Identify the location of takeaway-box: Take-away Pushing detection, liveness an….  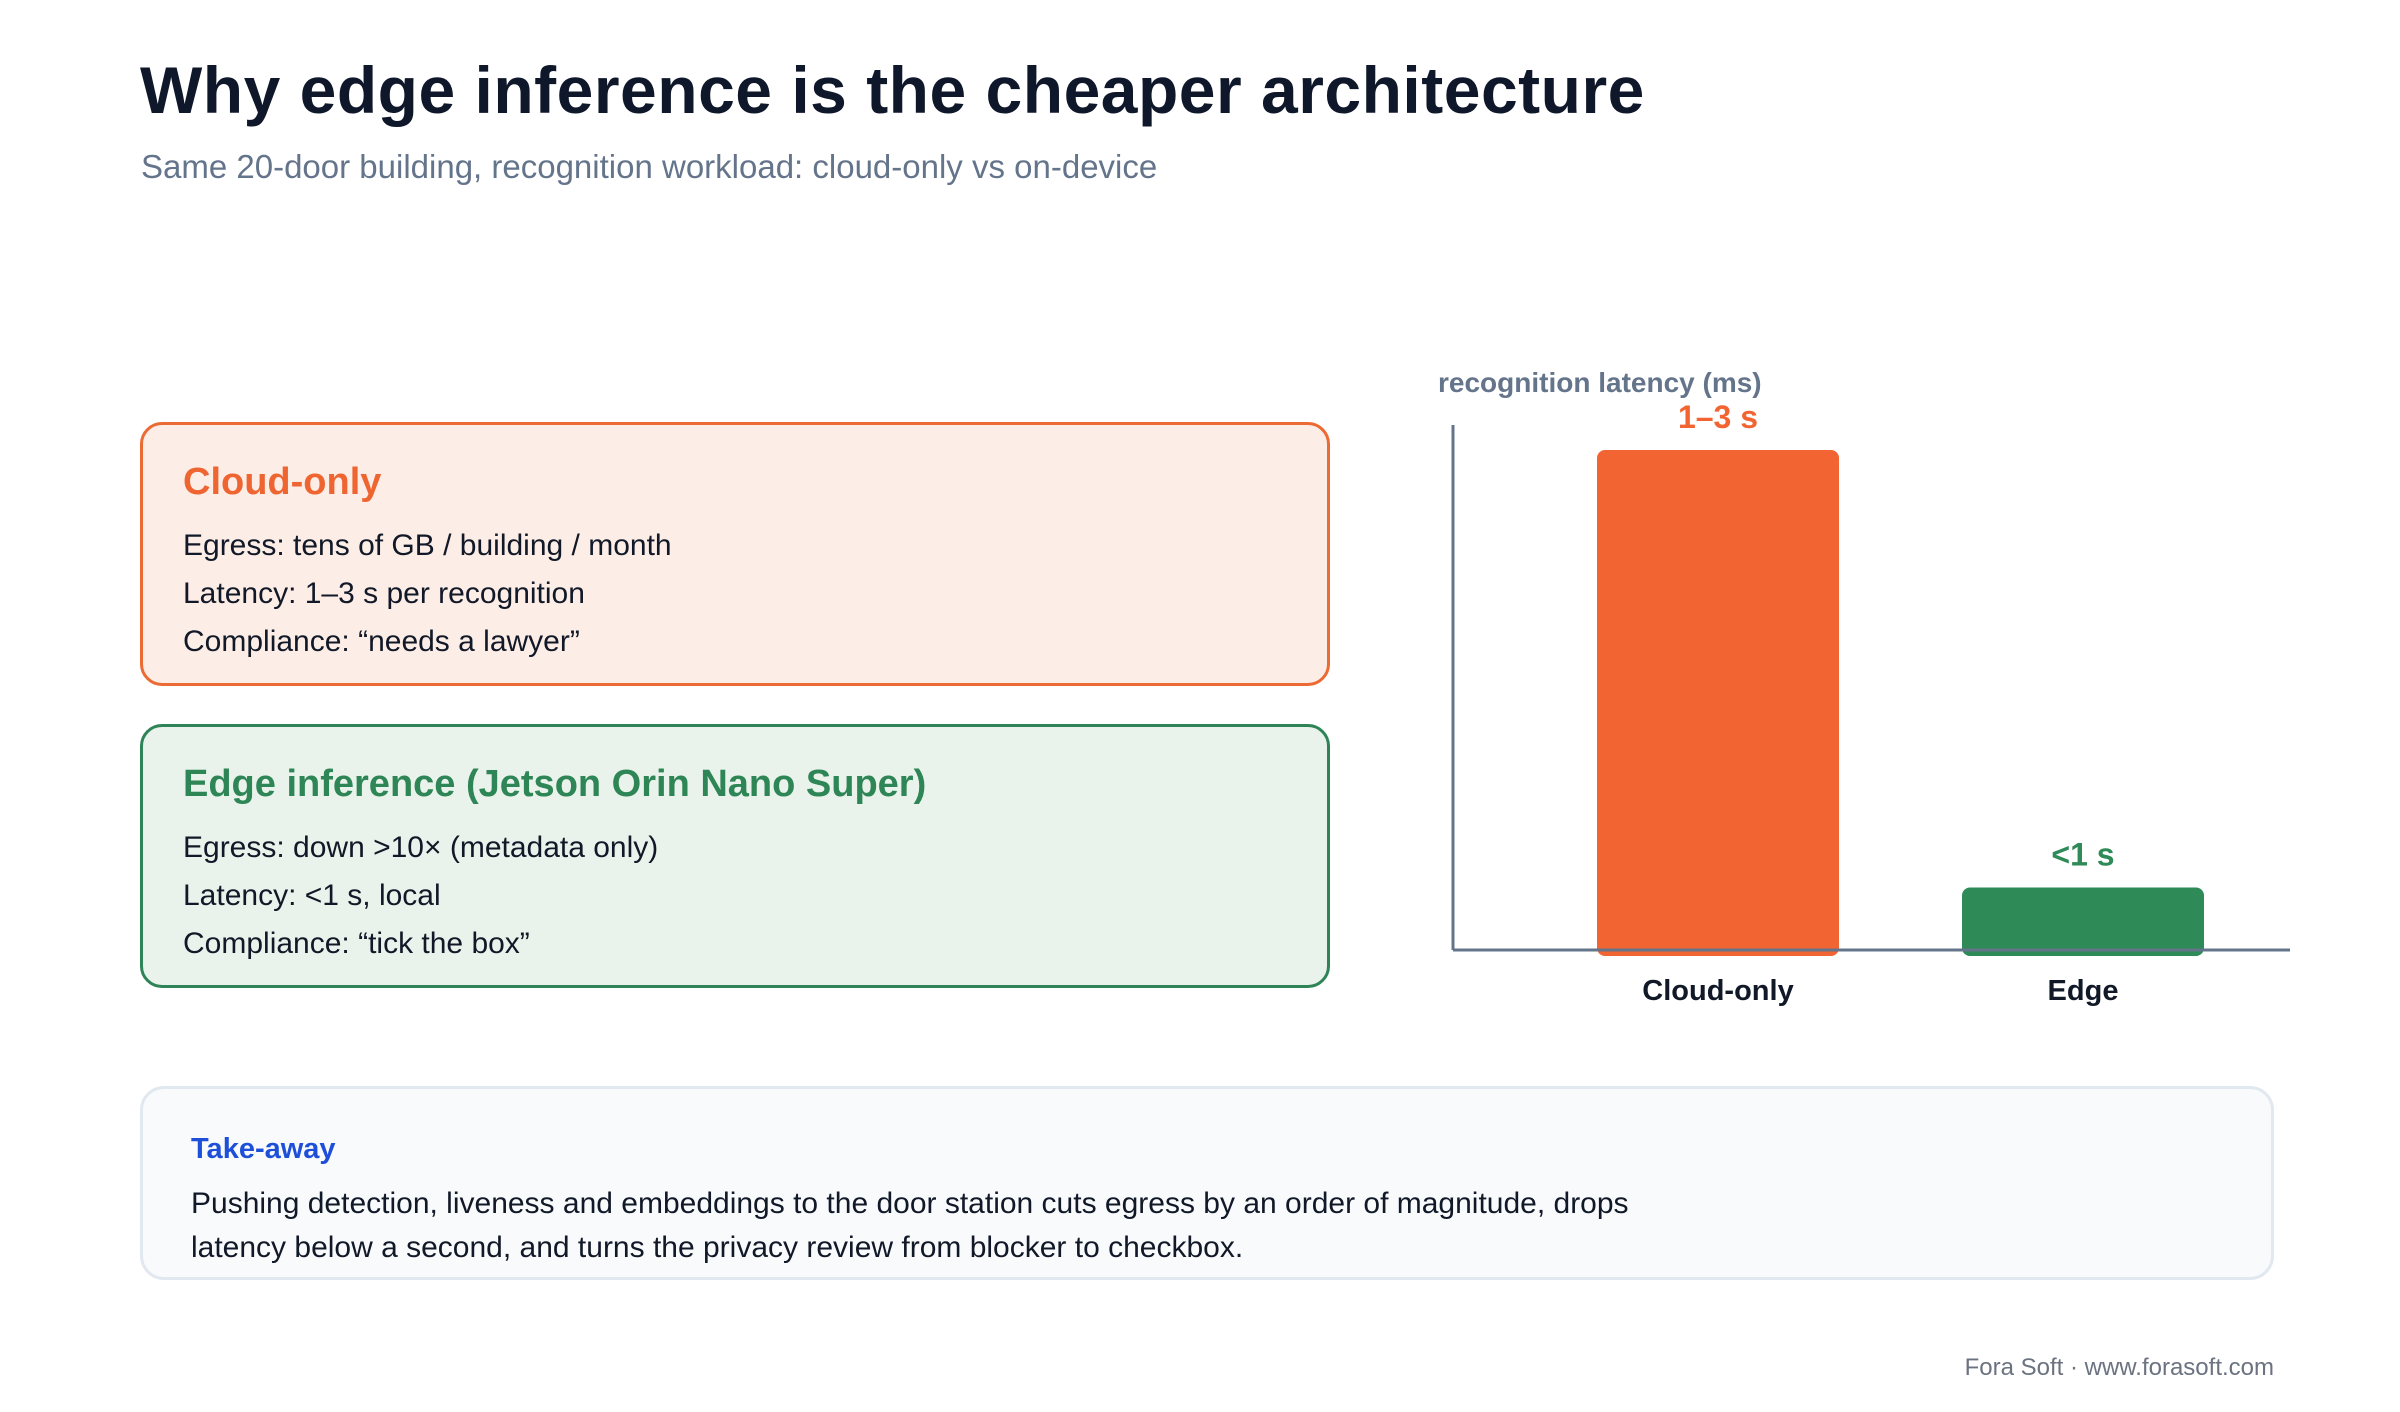
(1207, 1183).